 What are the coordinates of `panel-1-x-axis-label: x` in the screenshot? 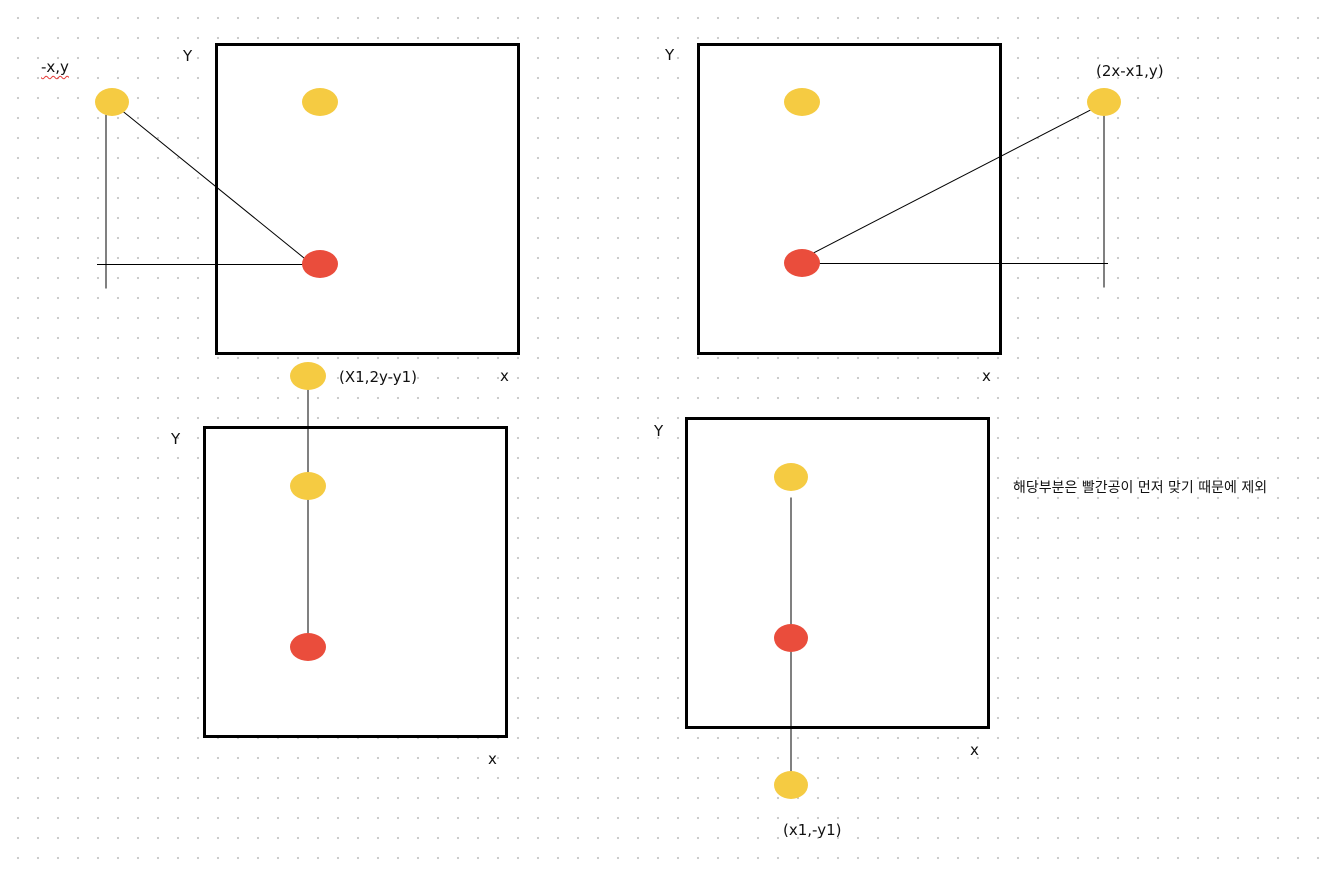 It's located at (504, 376).